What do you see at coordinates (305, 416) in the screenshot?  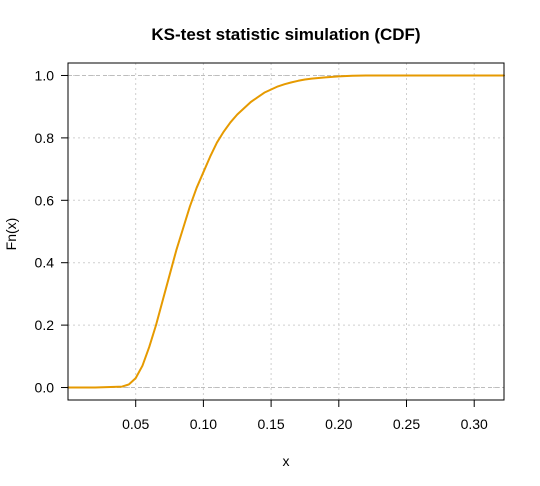 I see `x-axis-ticks: 0.05 0.10 0.15 0.20 0.25 0.30` at bounding box center [305, 416].